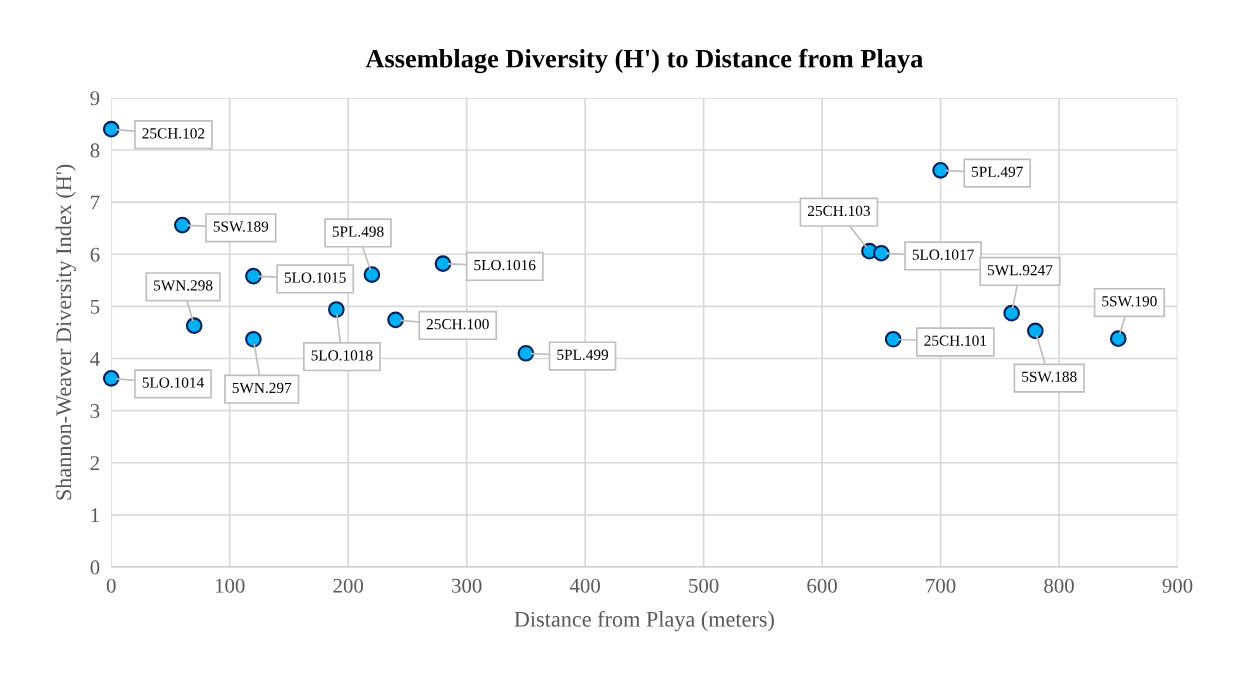 The height and width of the screenshot is (675, 1250). What do you see at coordinates (342, 355) in the screenshot?
I see `annotation: 5LO.1018` at bounding box center [342, 355].